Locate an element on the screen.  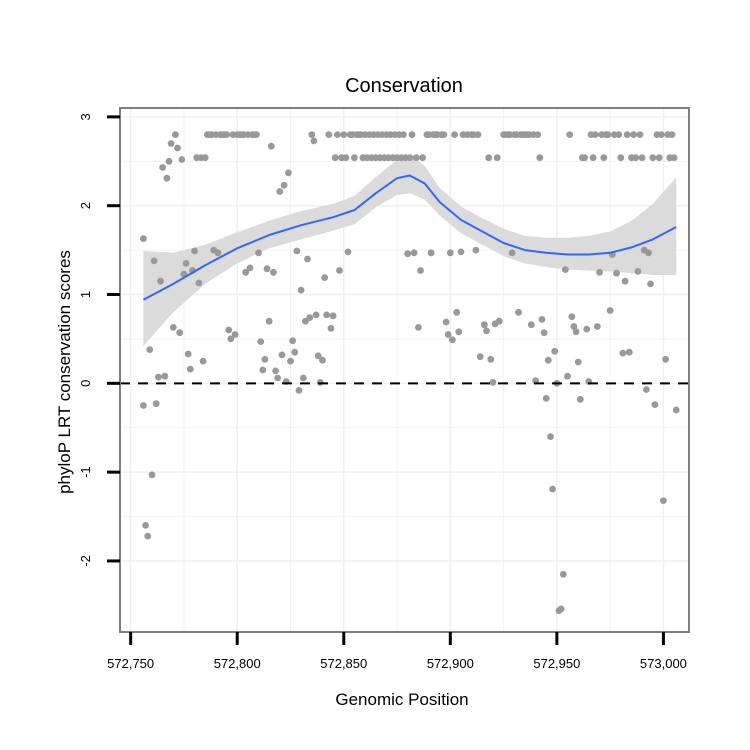
smooth-trend-line is located at coordinates (409, 237).